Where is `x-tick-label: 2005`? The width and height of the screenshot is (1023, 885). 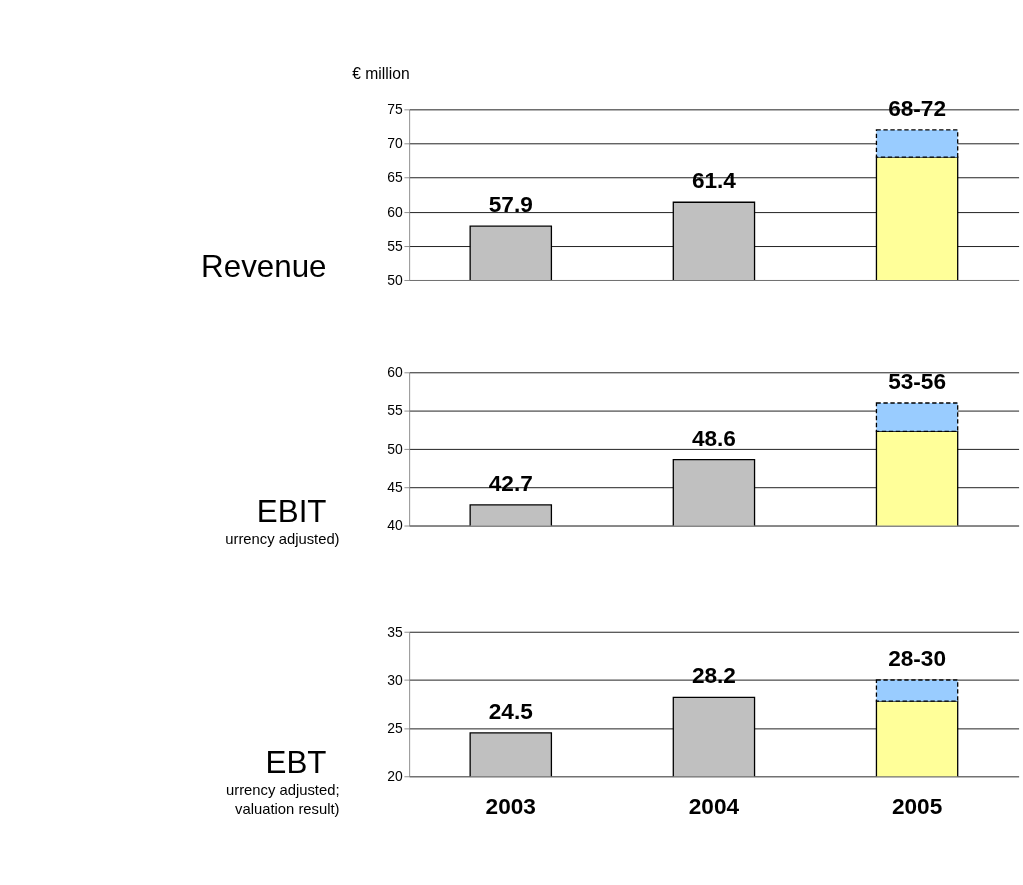 x-tick-label: 2005 is located at coordinates (917, 807).